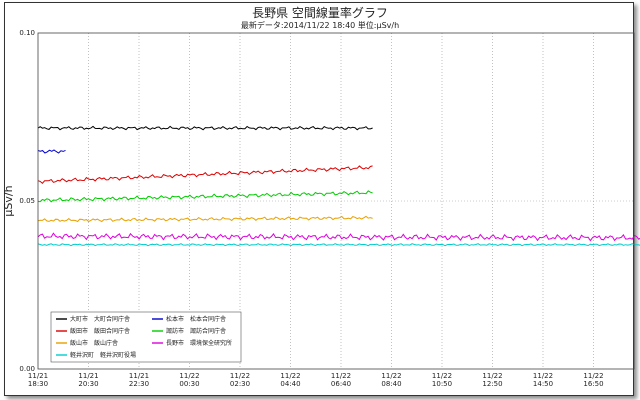  Describe the element at coordinates (27, 33) in the screenshot. I see `y-tick-label: 0.10` at that location.